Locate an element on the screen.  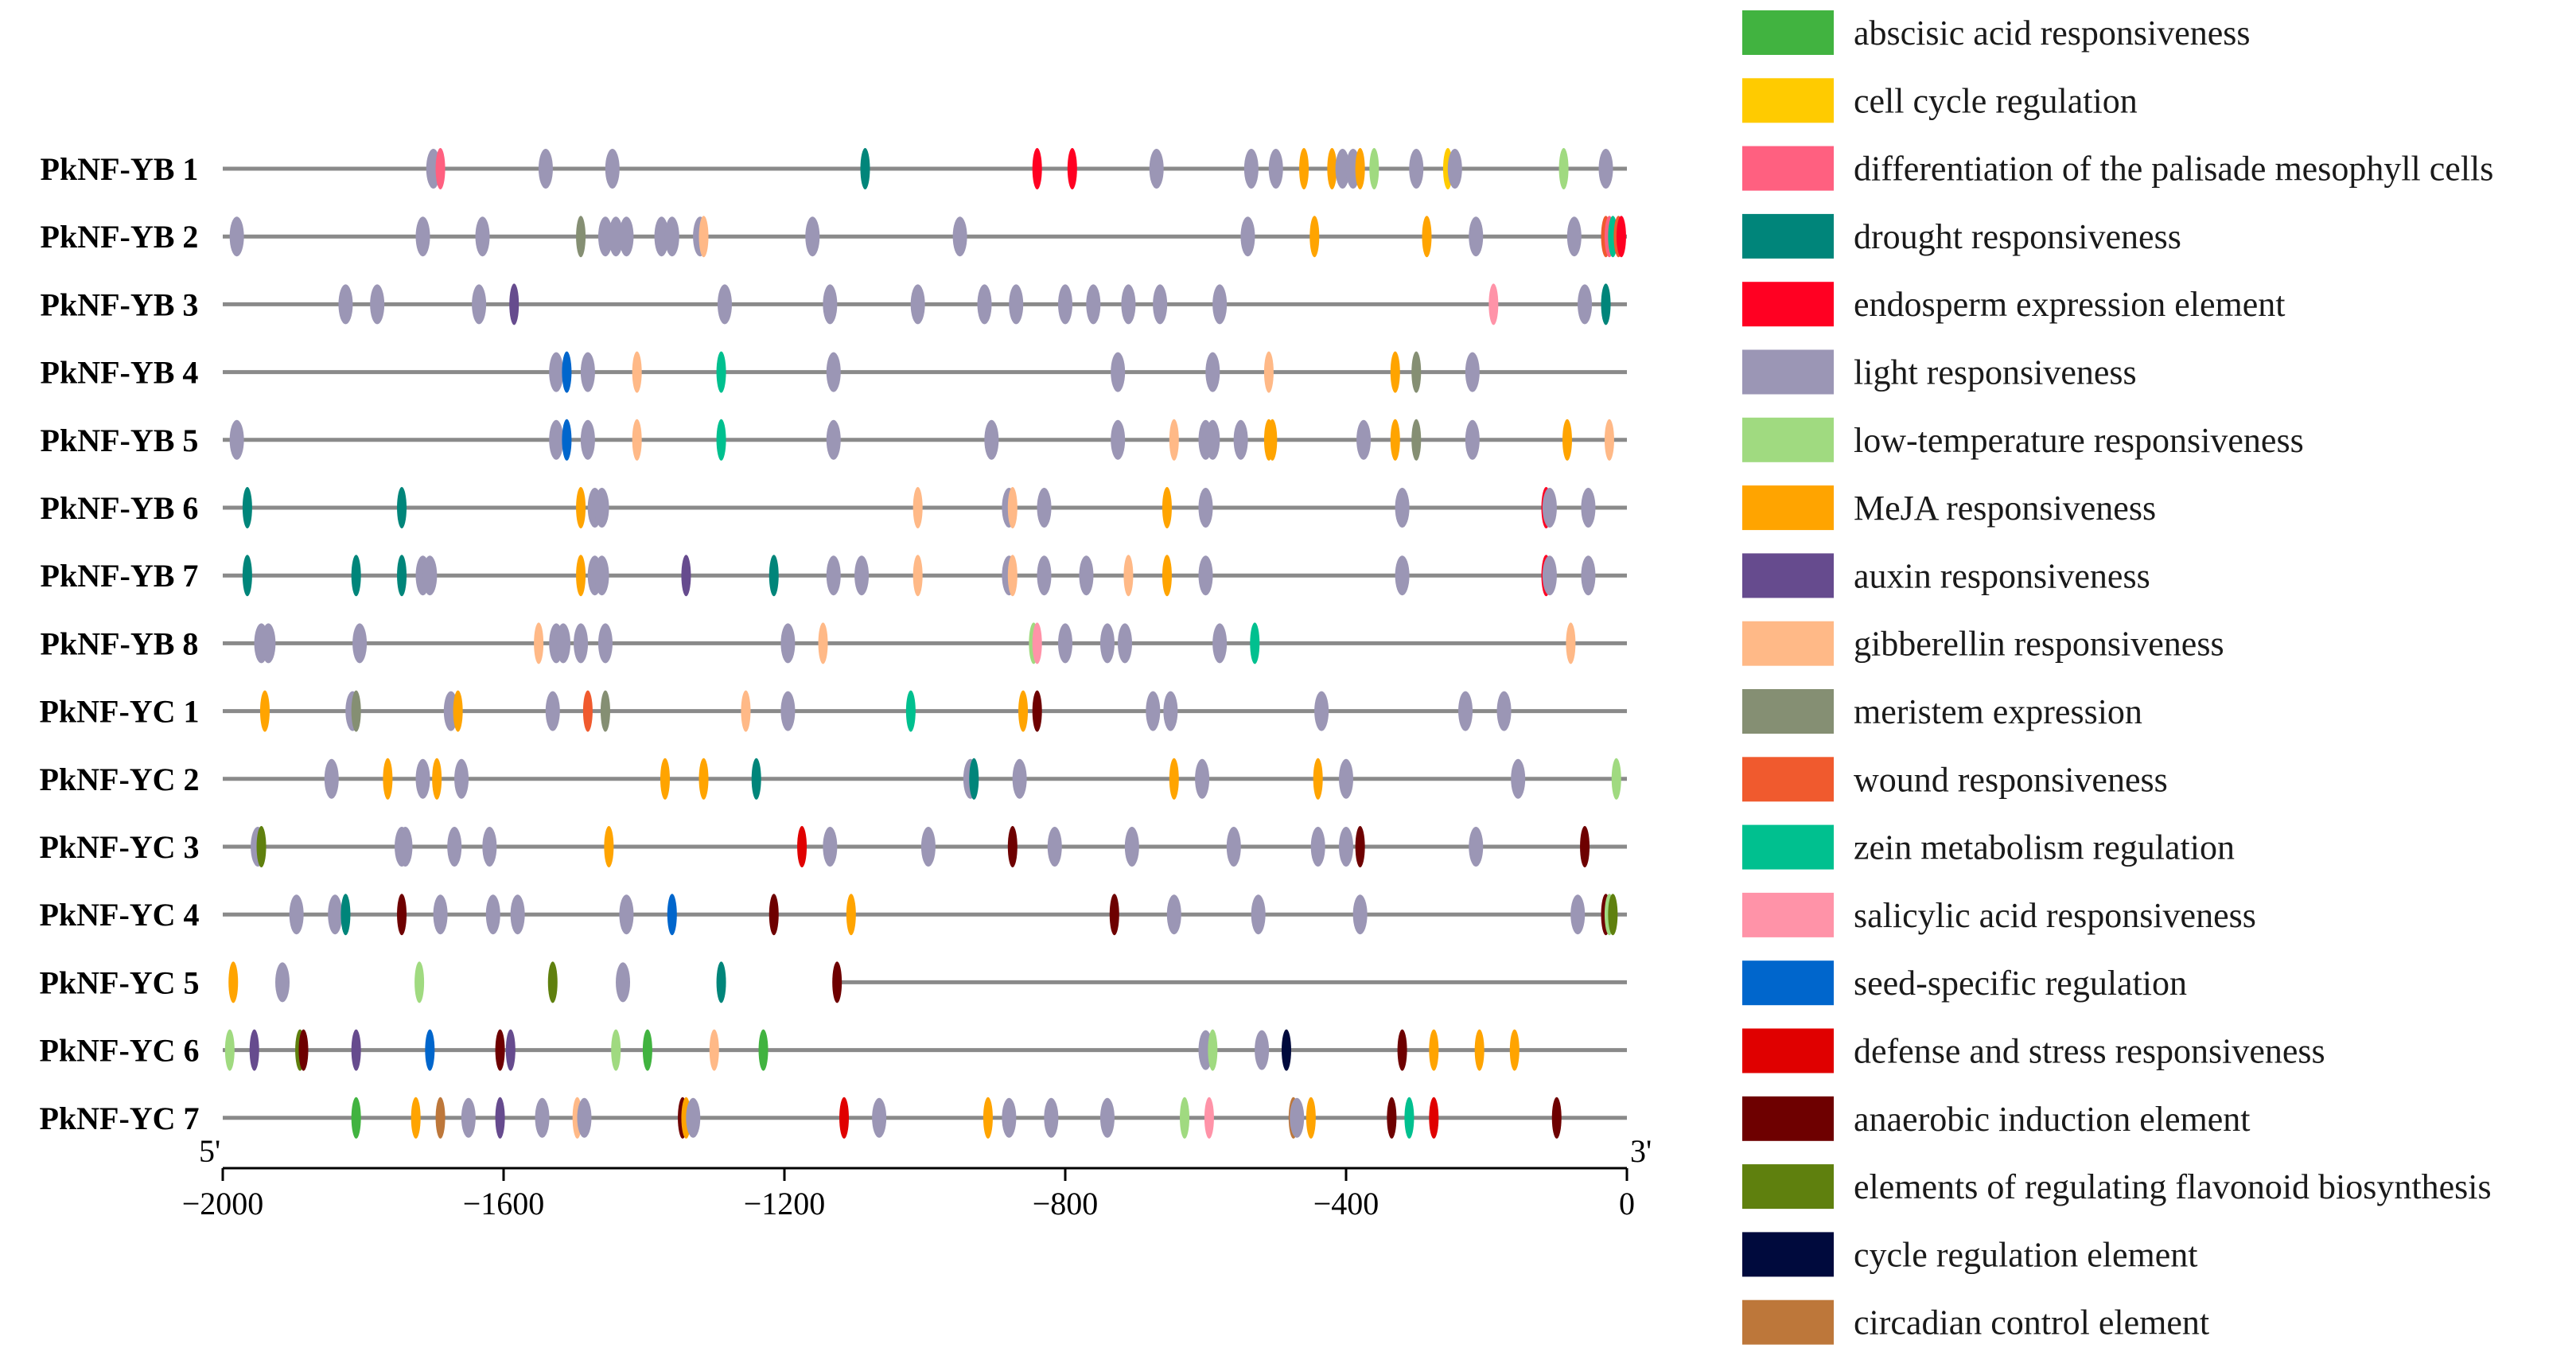
x-tick-label: −1600 is located at coordinates (504, 1203).